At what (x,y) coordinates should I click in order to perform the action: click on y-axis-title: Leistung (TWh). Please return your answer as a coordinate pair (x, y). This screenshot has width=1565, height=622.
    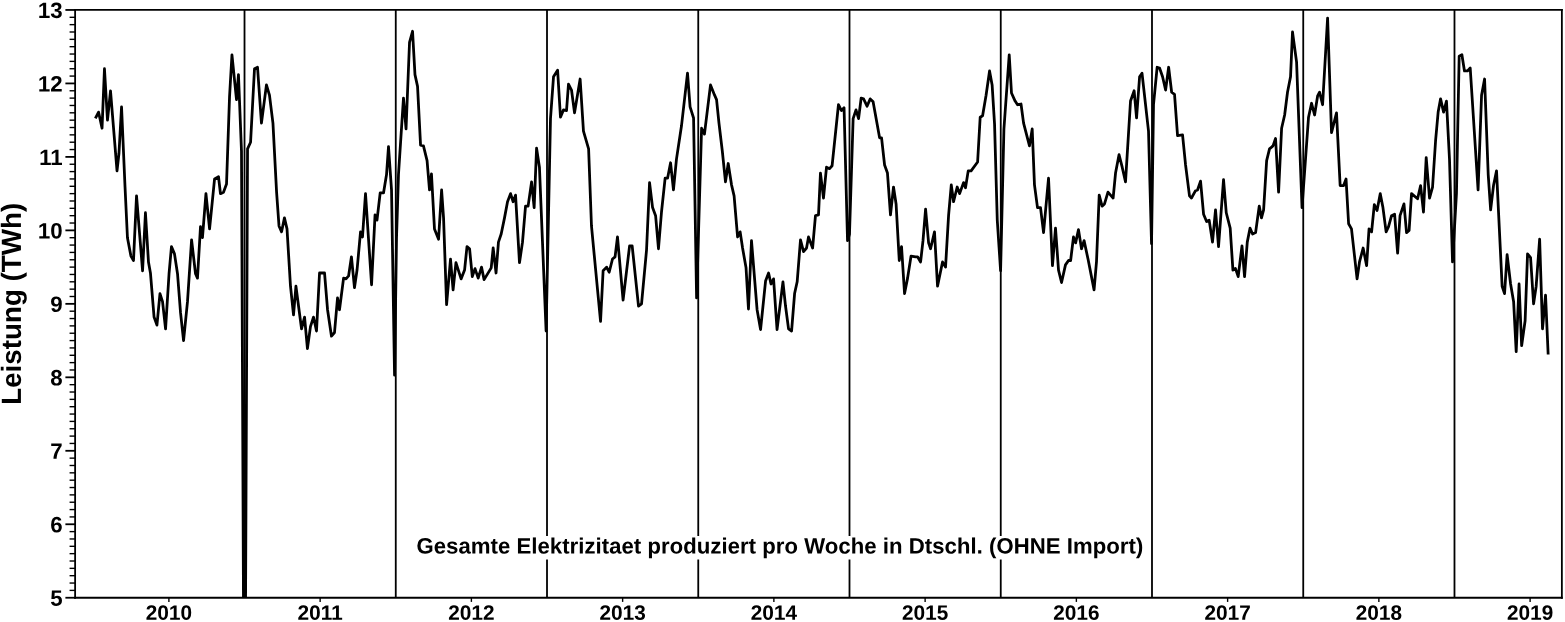
    Looking at the image, I should click on (13, 304).